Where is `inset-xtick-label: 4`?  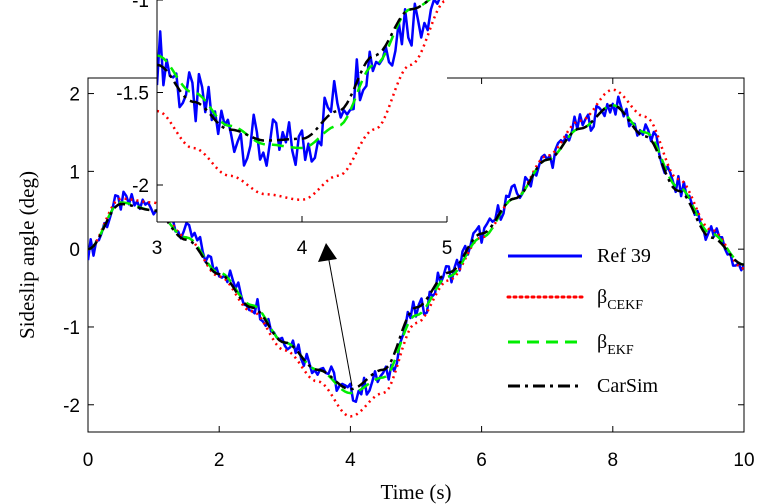 inset-xtick-label: 4 is located at coordinates (302, 248).